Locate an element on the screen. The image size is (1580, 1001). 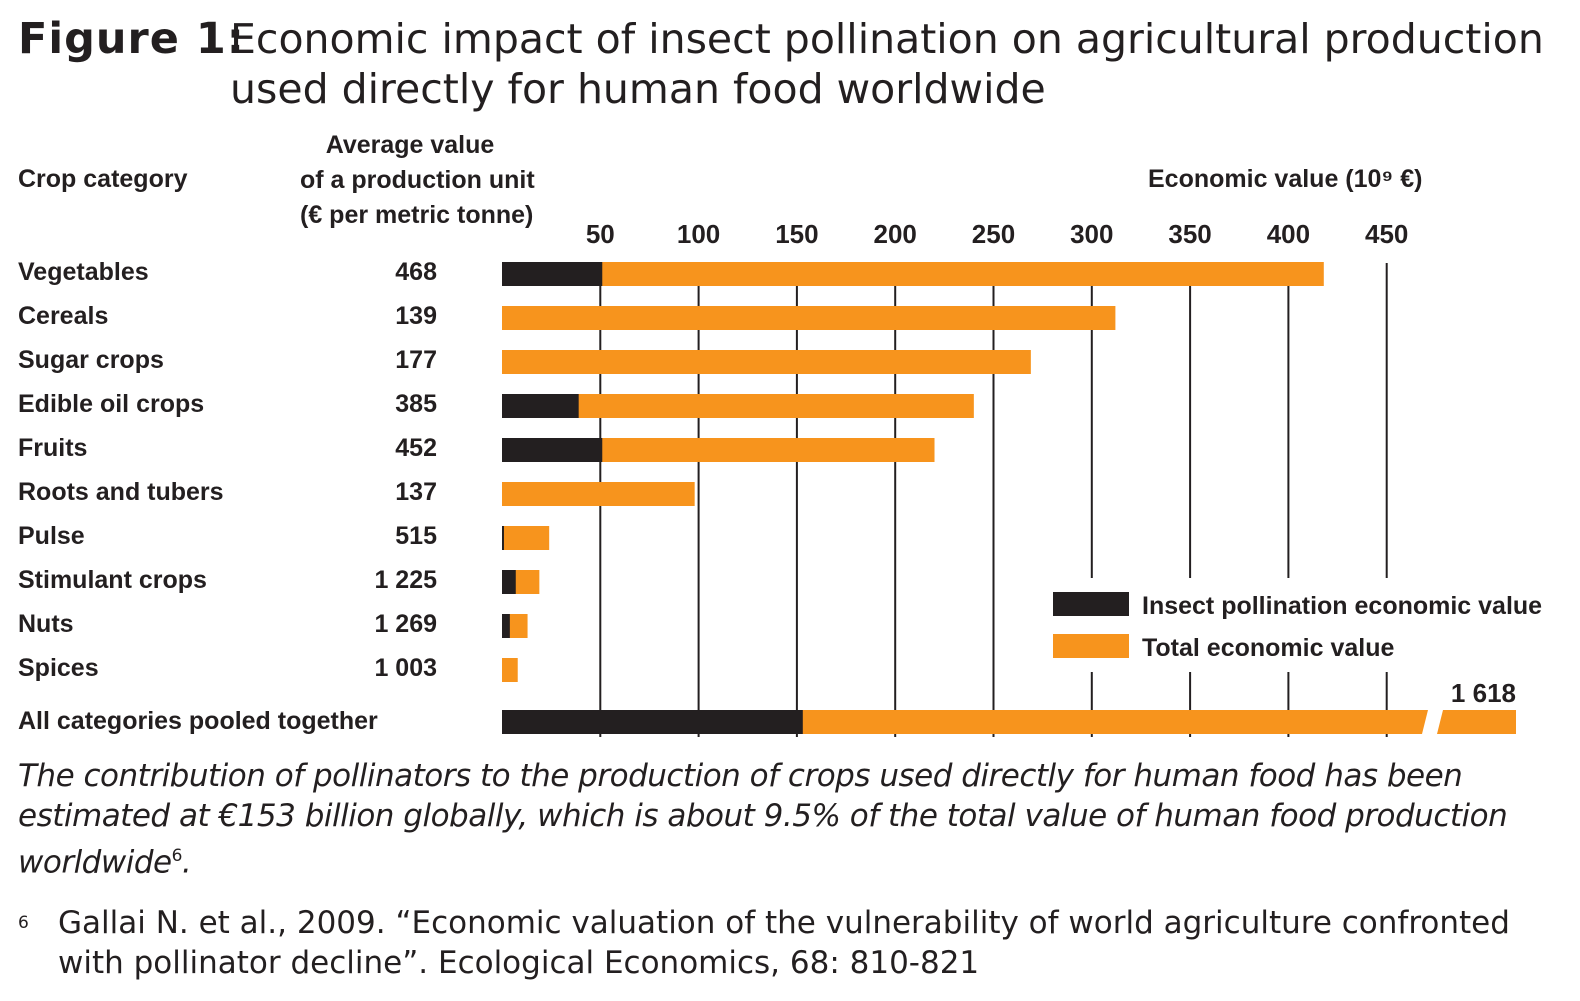
pooled-insect-bar is located at coordinates (652, 722).